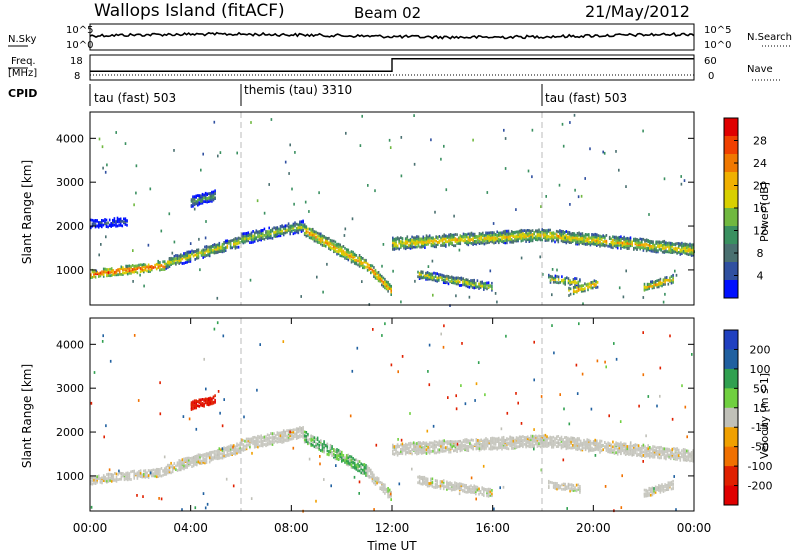 Image resolution: width=800 pixels, height=554 pixels. What do you see at coordinates (27, 212) in the screenshot?
I see `power-ylabel: Slant Range [km]` at bounding box center [27, 212].